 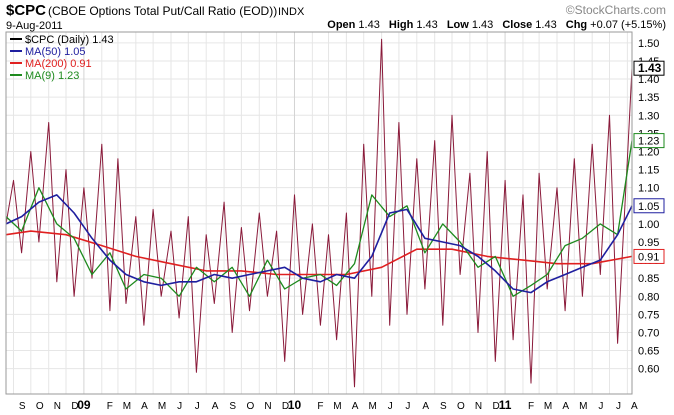 What do you see at coordinates (648, 171) in the screenshot?
I see `y-tick-label: 1.15` at bounding box center [648, 171].